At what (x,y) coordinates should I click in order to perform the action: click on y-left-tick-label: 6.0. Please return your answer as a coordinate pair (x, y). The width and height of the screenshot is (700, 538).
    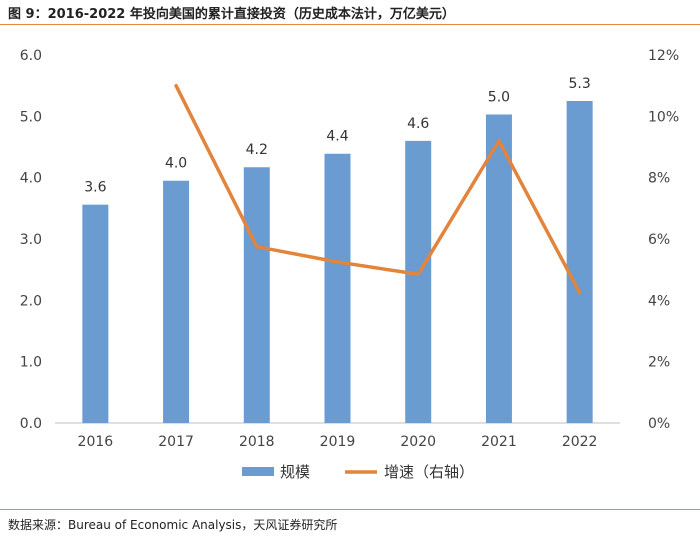
    Looking at the image, I should click on (31, 56).